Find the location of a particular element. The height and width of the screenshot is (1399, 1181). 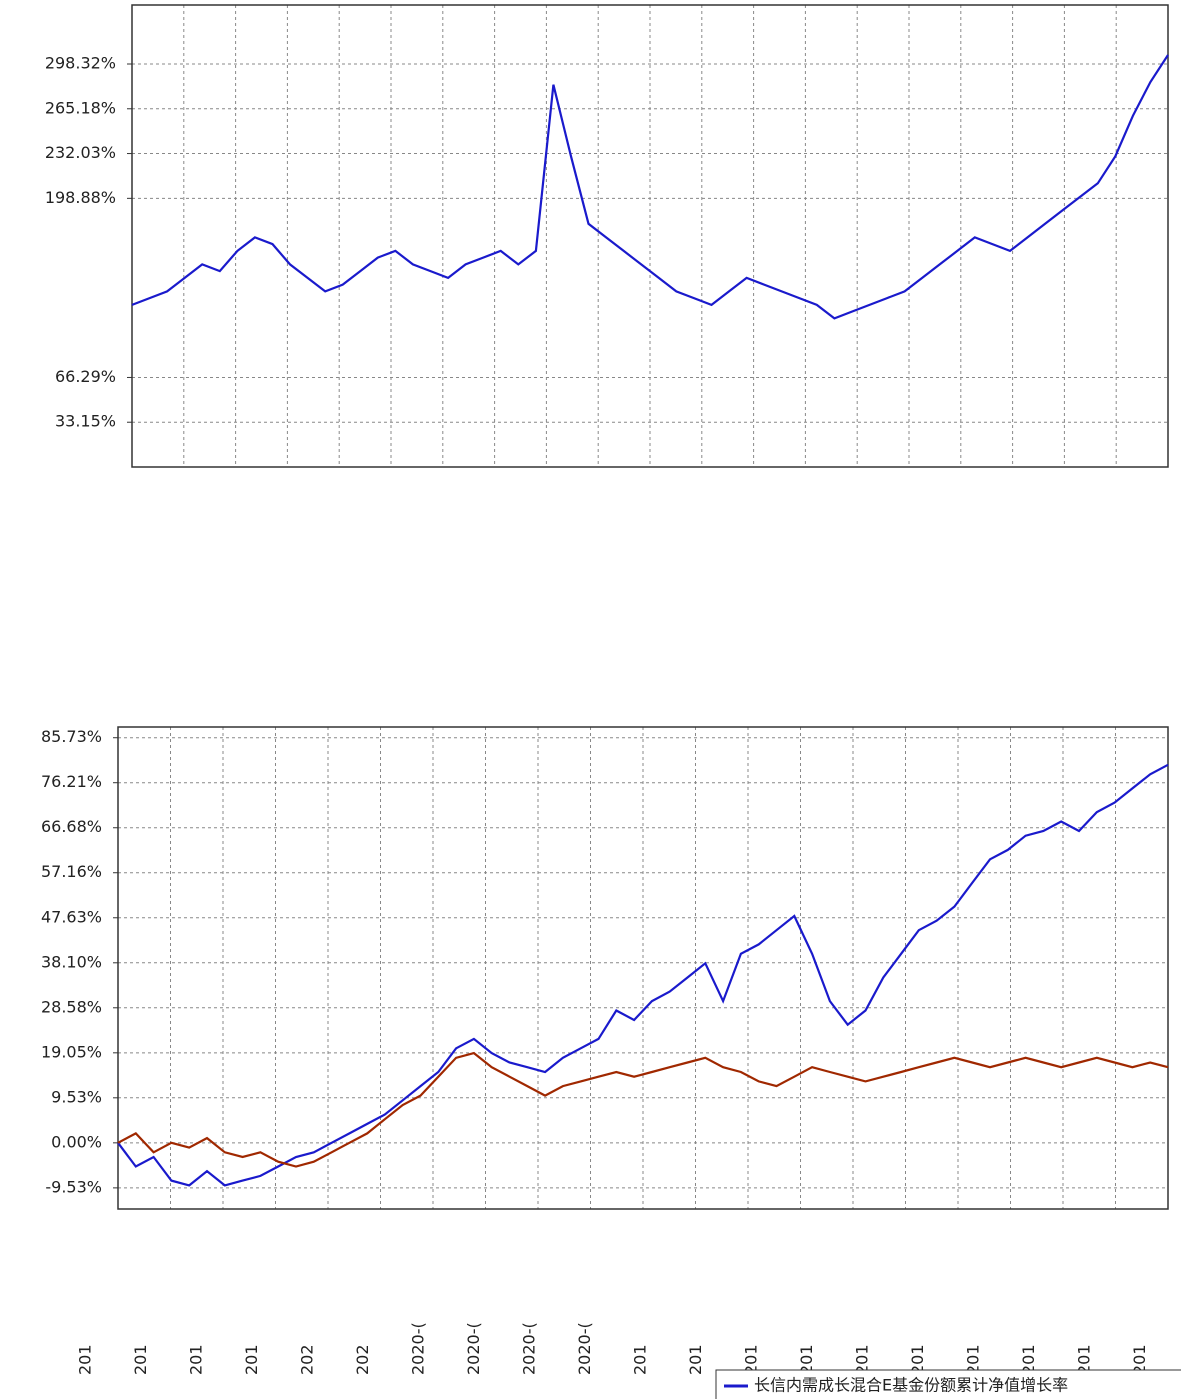

y-tick-label: 66.29% is located at coordinates (85, 376).